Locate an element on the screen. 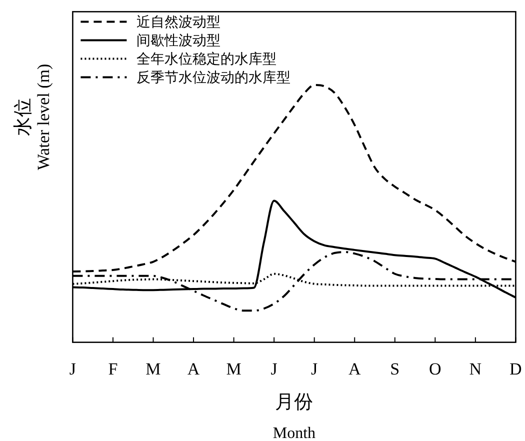 The height and width of the screenshot is (441, 525). legend-label: 全年水位稳定的水库型 is located at coordinates (206, 60).